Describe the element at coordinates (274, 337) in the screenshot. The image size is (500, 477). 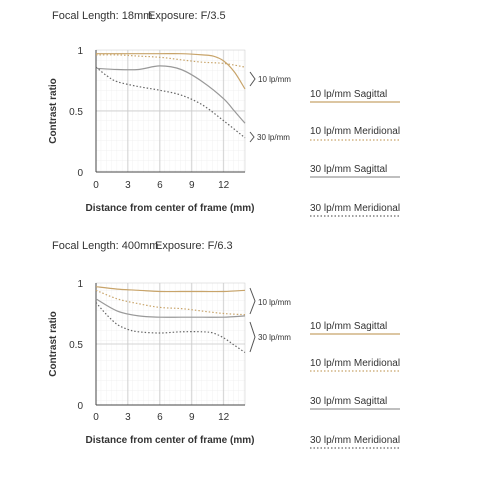
I see `chart-2-bracket-30-label: 30 lp/mm` at that location.